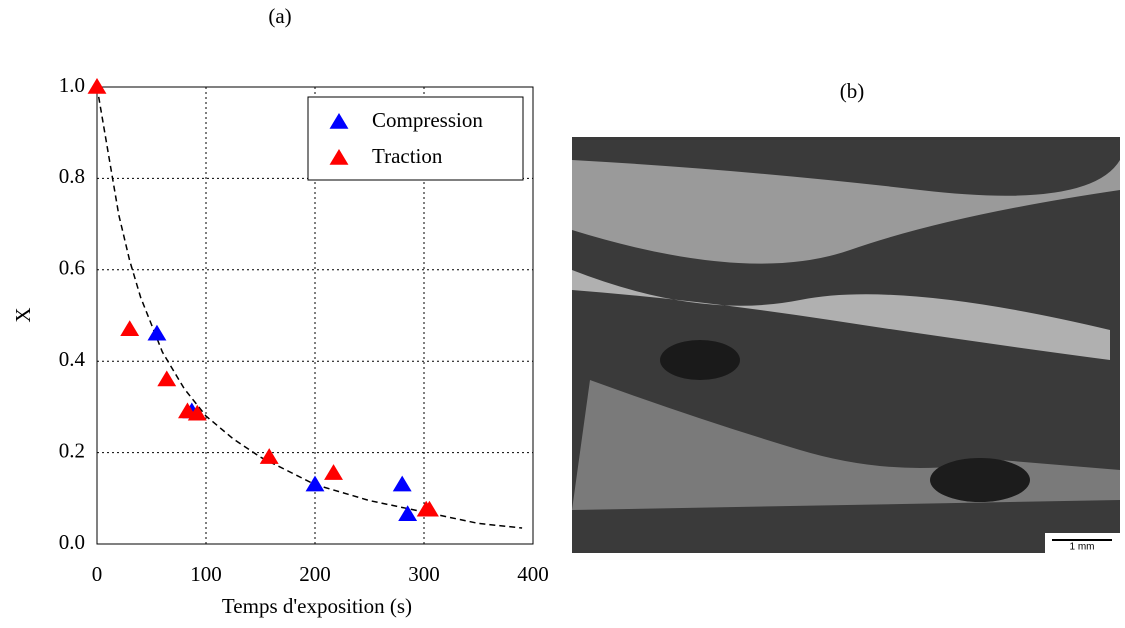 The width and height of the screenshot is (1125, 628). I want to click on panel-a-title: (a), so click(279, 16).